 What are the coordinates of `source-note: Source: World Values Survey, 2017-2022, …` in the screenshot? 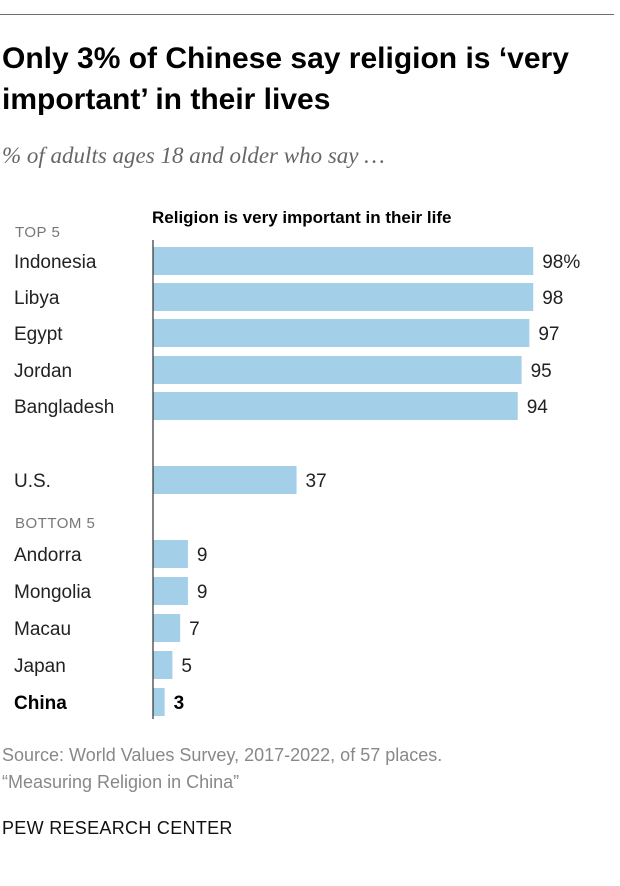 It's located at (222, 769).